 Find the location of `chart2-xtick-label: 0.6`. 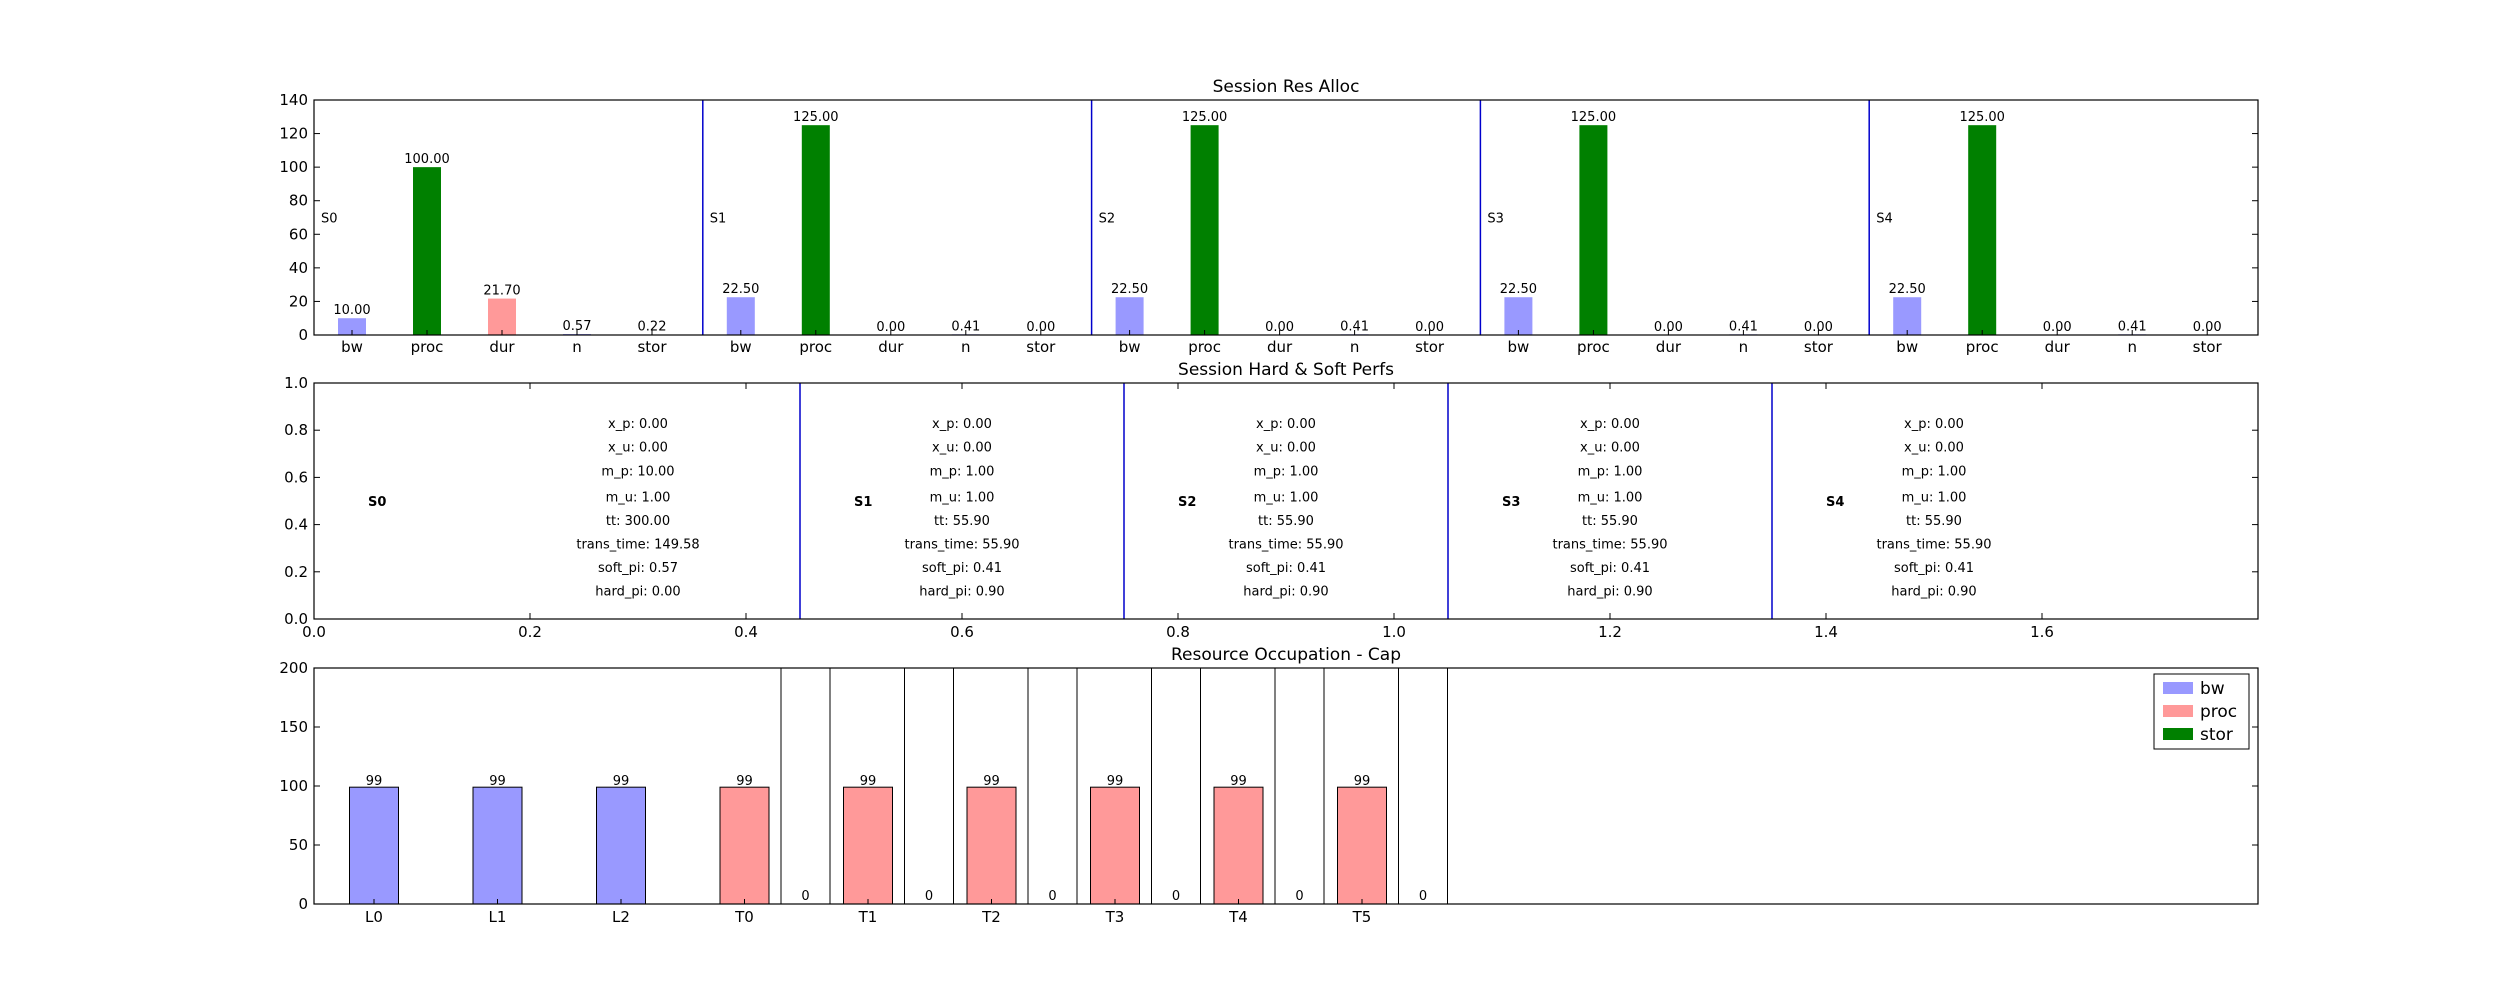

chart2-xtick-label: 0.6 is located at coordinates (962, 632).